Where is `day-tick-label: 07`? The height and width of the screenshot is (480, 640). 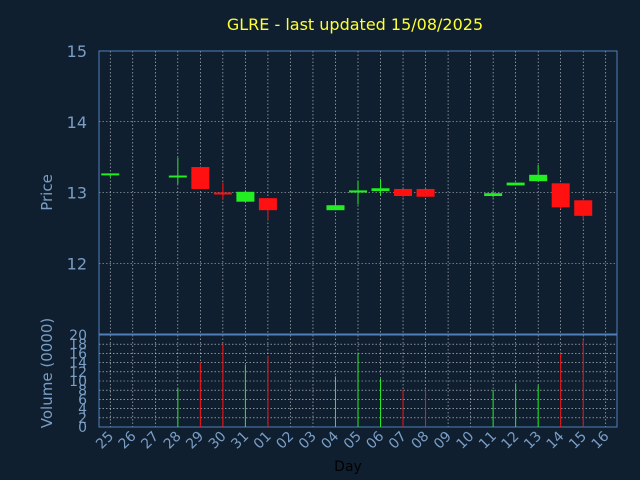 day-tick-label: 07 is located at coordinates (398, 441).